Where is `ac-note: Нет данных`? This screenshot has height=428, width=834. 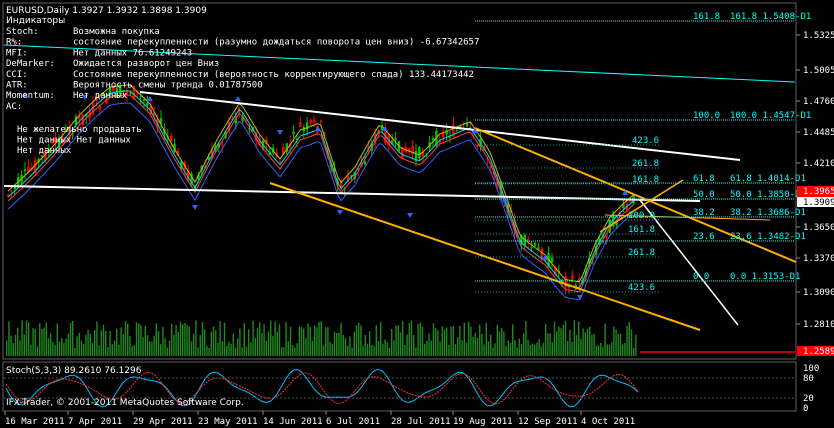 ac-note: Нет данных is located at coordinates (44, 151).